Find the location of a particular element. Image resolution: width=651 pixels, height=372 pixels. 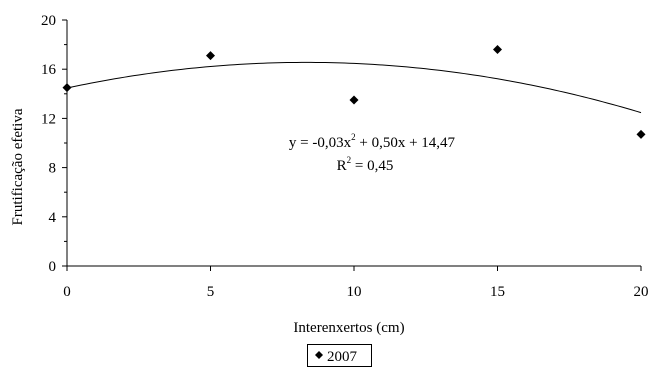

y-tick-label: 0 is located at coordinates (53, 267).